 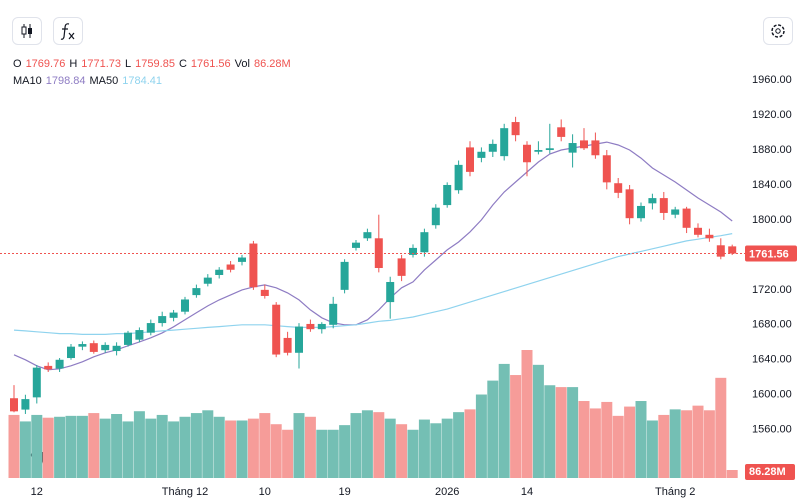 What do you see at coordinates (17, 64) in the screenshot?
I see `legend-label: O` at bounding box center [17, 64].